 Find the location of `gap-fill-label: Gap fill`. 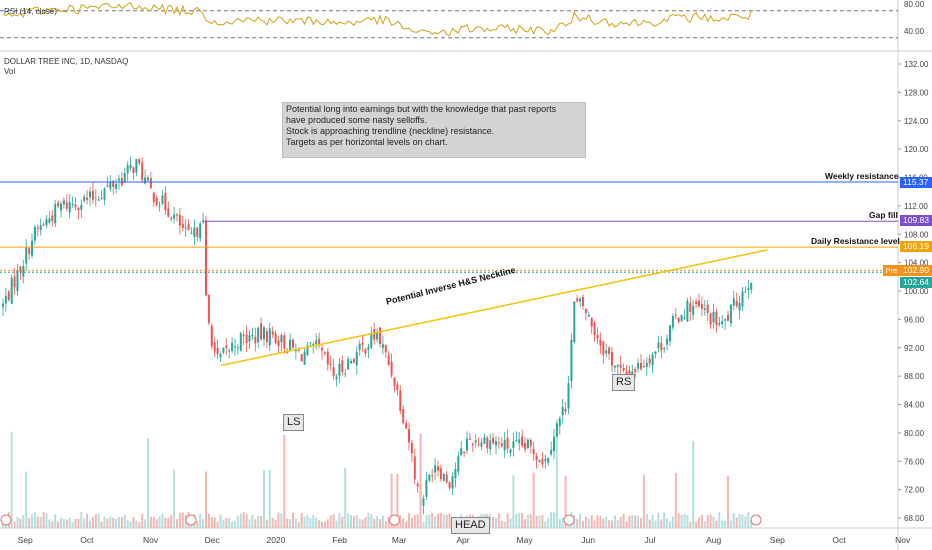

gap-fill-label: Gap fill is located at coordinates (883, 215).